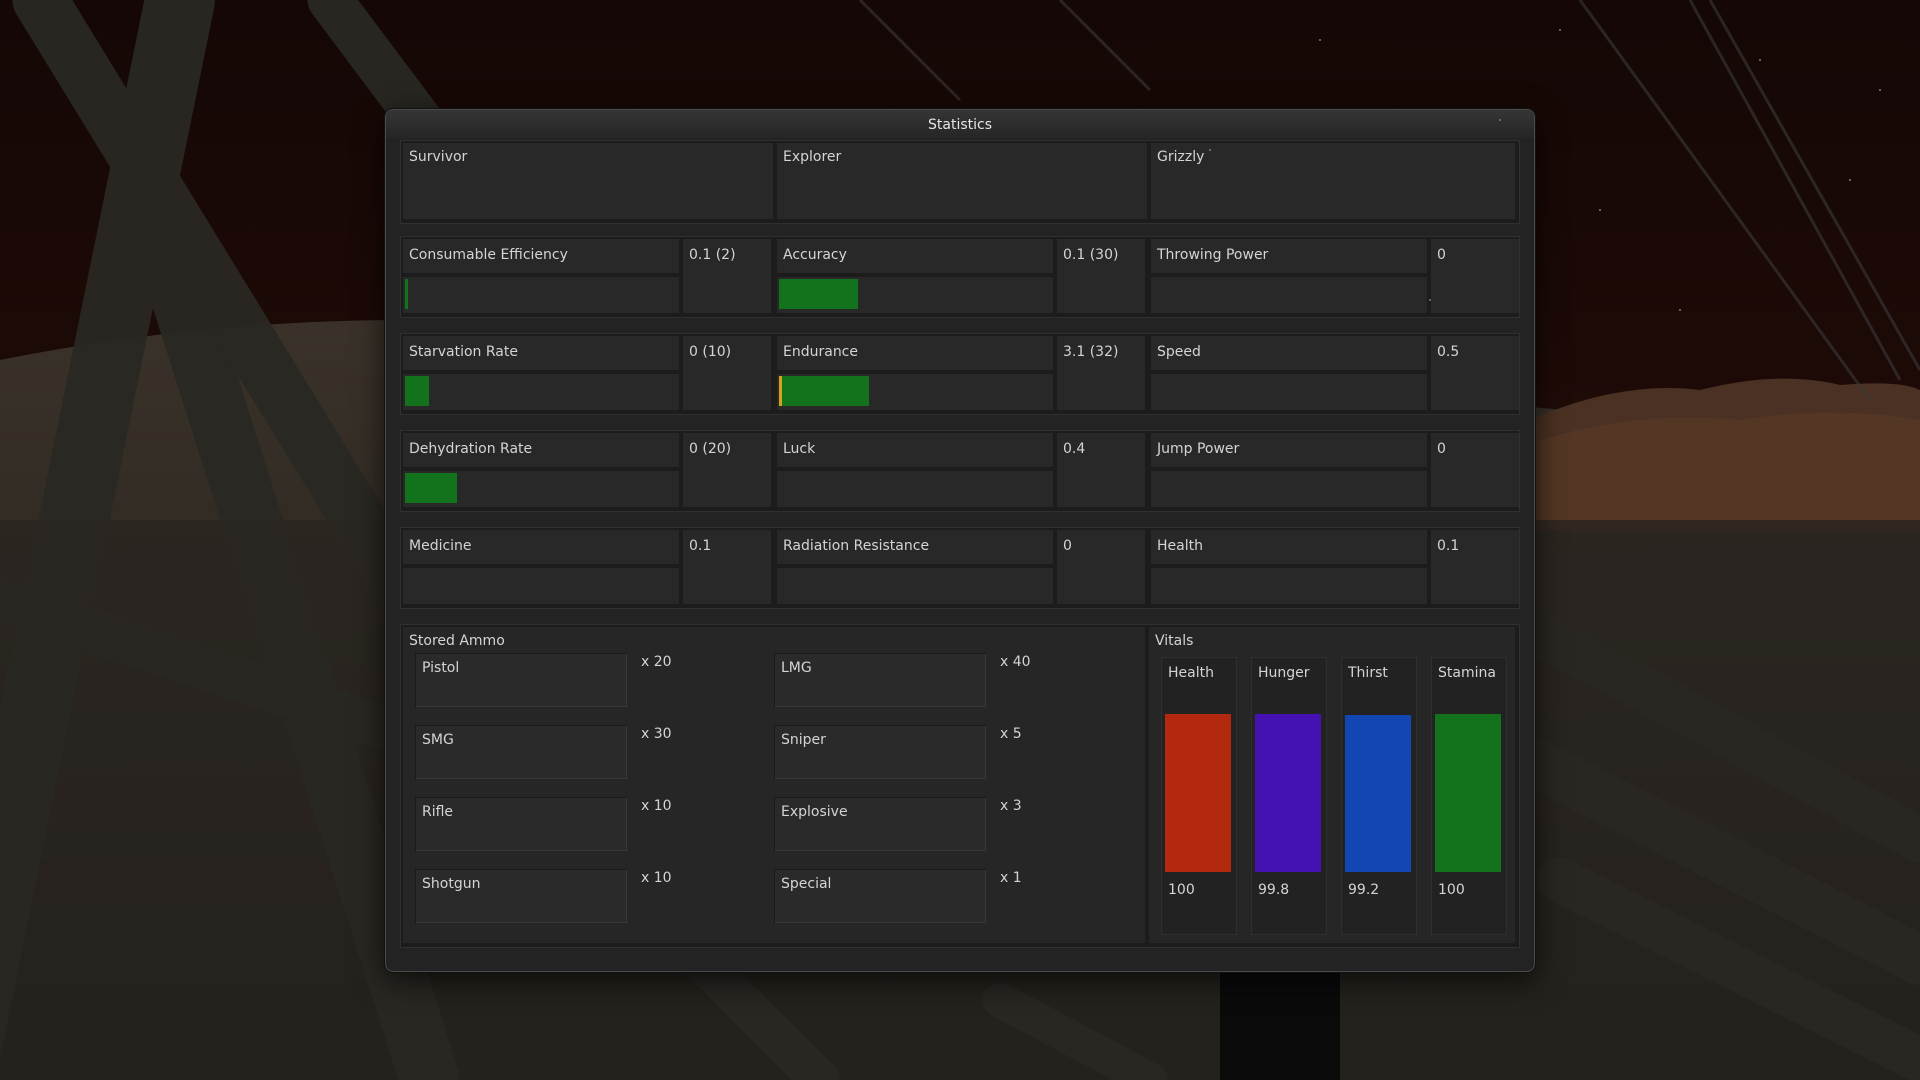 The width and height of the screenshot is (1920, 1080). Describe the element at coordinates (521, 680) in the screenshot. I see `ammo-slot-pistol: Pistol` at that location.